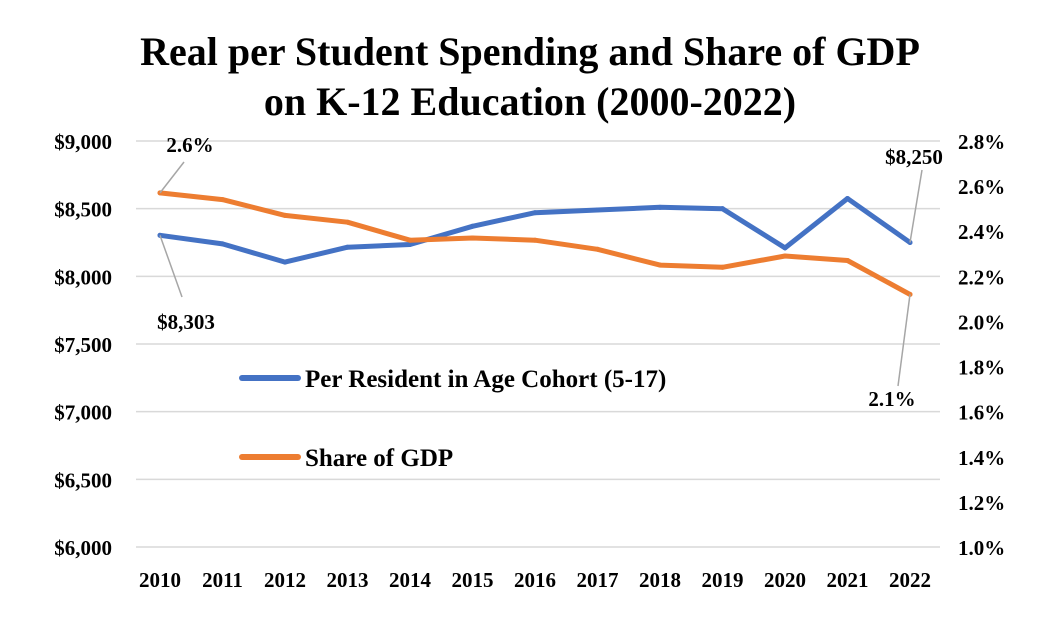 The image size is (1060, 629). Describe the element at coordinates (410, 580) in the screenshot. I see `x-tick-label: 2014` at that location.